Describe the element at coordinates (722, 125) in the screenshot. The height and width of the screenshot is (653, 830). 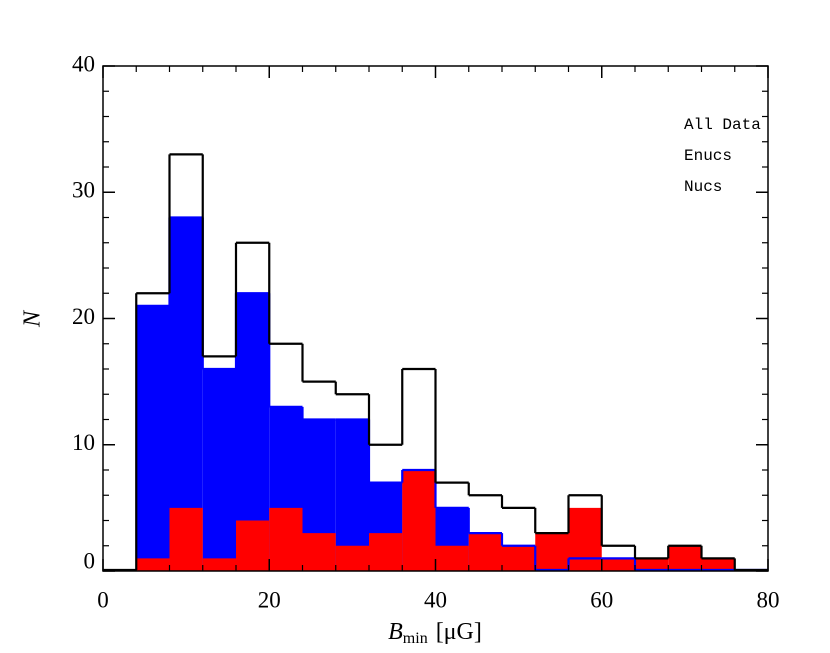
I see `legend-label: All Data` at that location.